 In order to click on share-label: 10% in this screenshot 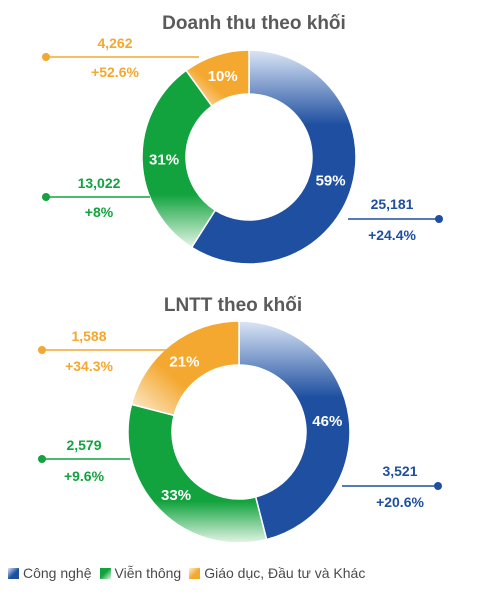, I will do `click(223, 76)`.